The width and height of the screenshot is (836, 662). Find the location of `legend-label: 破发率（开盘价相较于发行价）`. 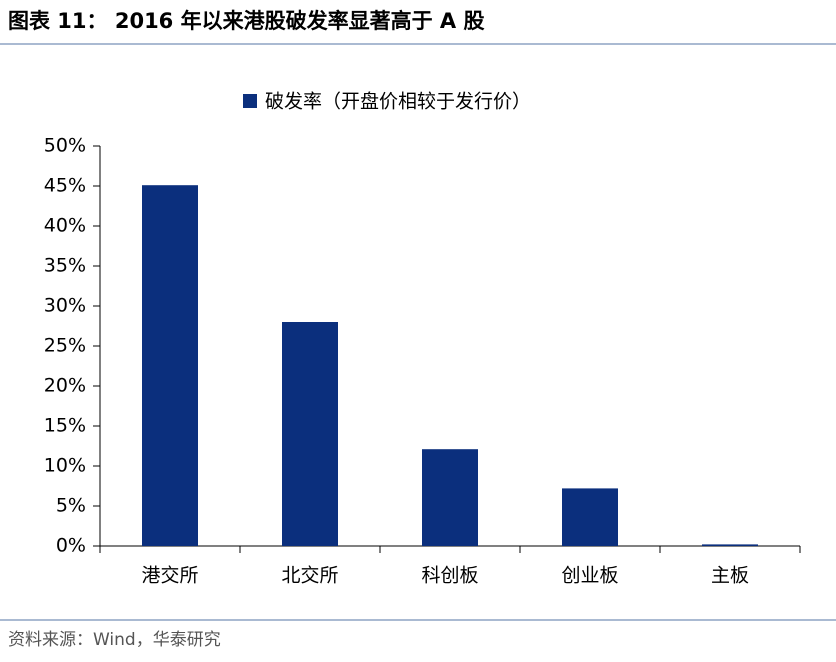

legend-label: 破发率（开盘价相较于发行价） is located at coordinates (398, 102).